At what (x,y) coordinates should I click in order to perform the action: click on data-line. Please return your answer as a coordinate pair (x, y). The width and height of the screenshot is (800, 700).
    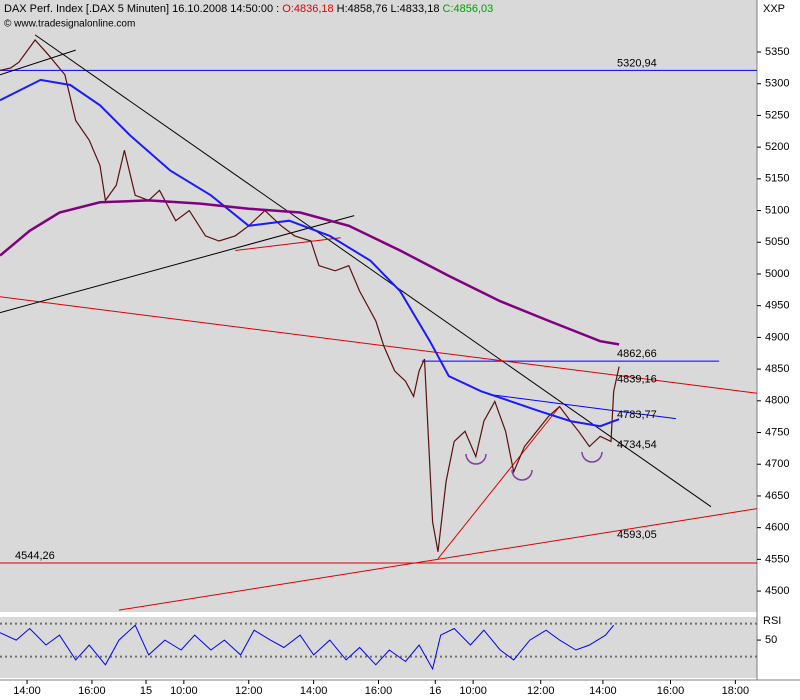
    Looking at the image, I should click on (307, 647).